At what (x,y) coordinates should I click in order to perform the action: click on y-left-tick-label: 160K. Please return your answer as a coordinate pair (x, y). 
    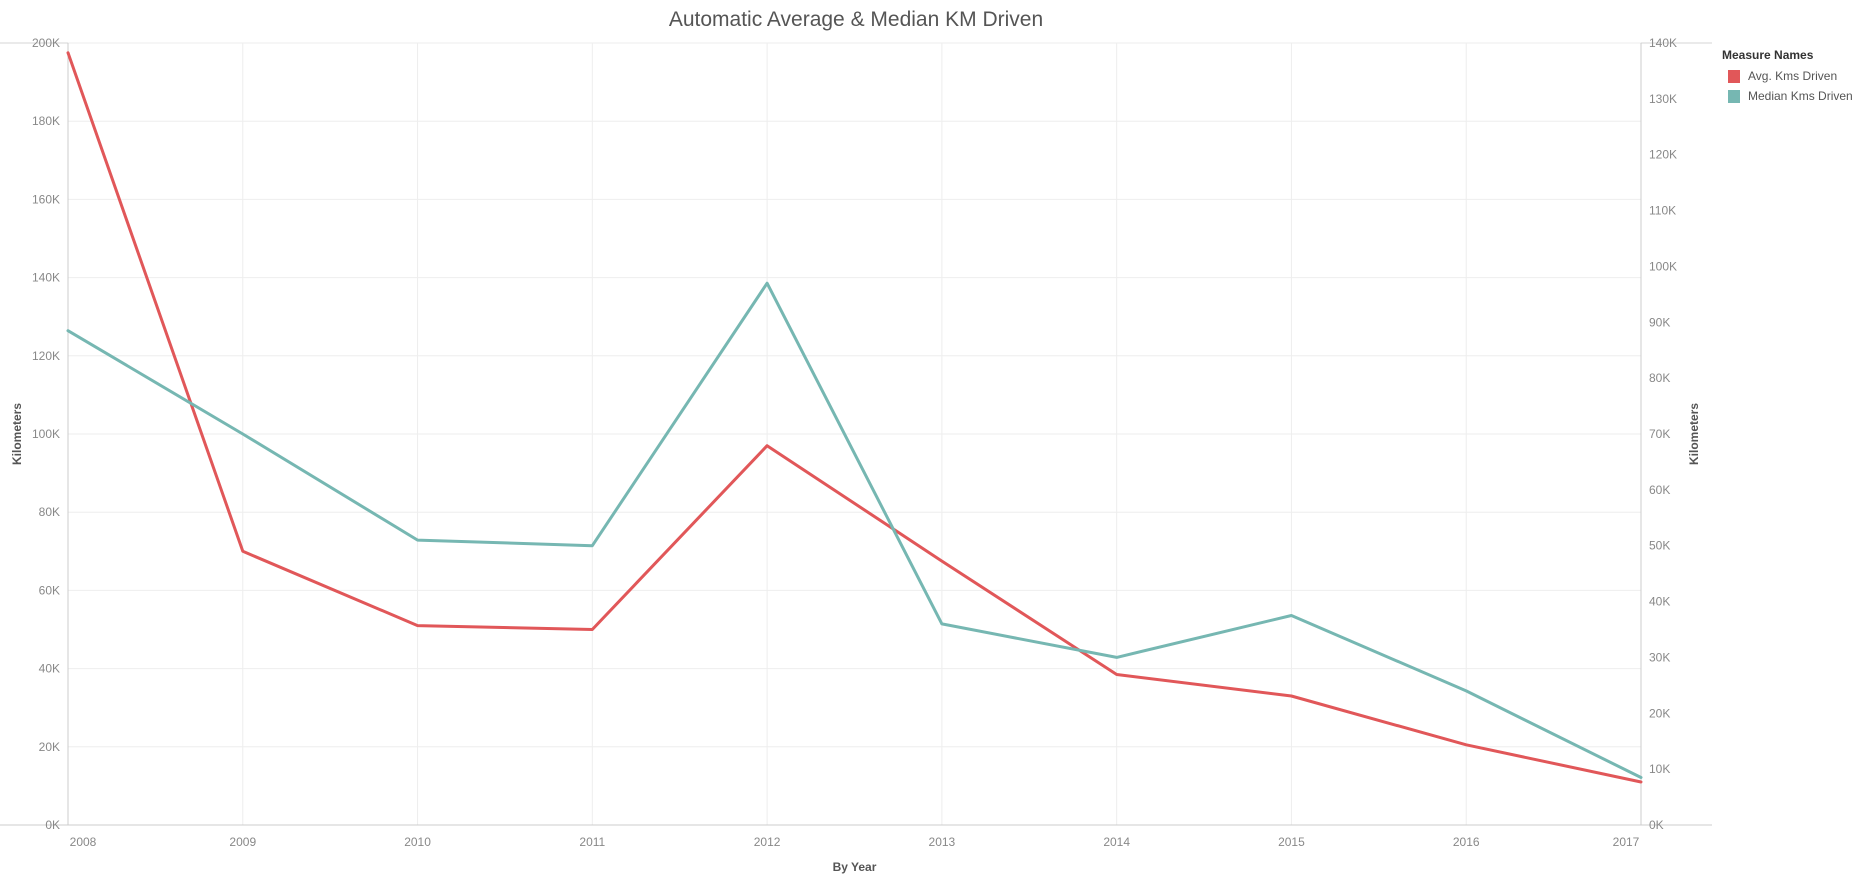
    Looking at the image, I should click on (46, 199).